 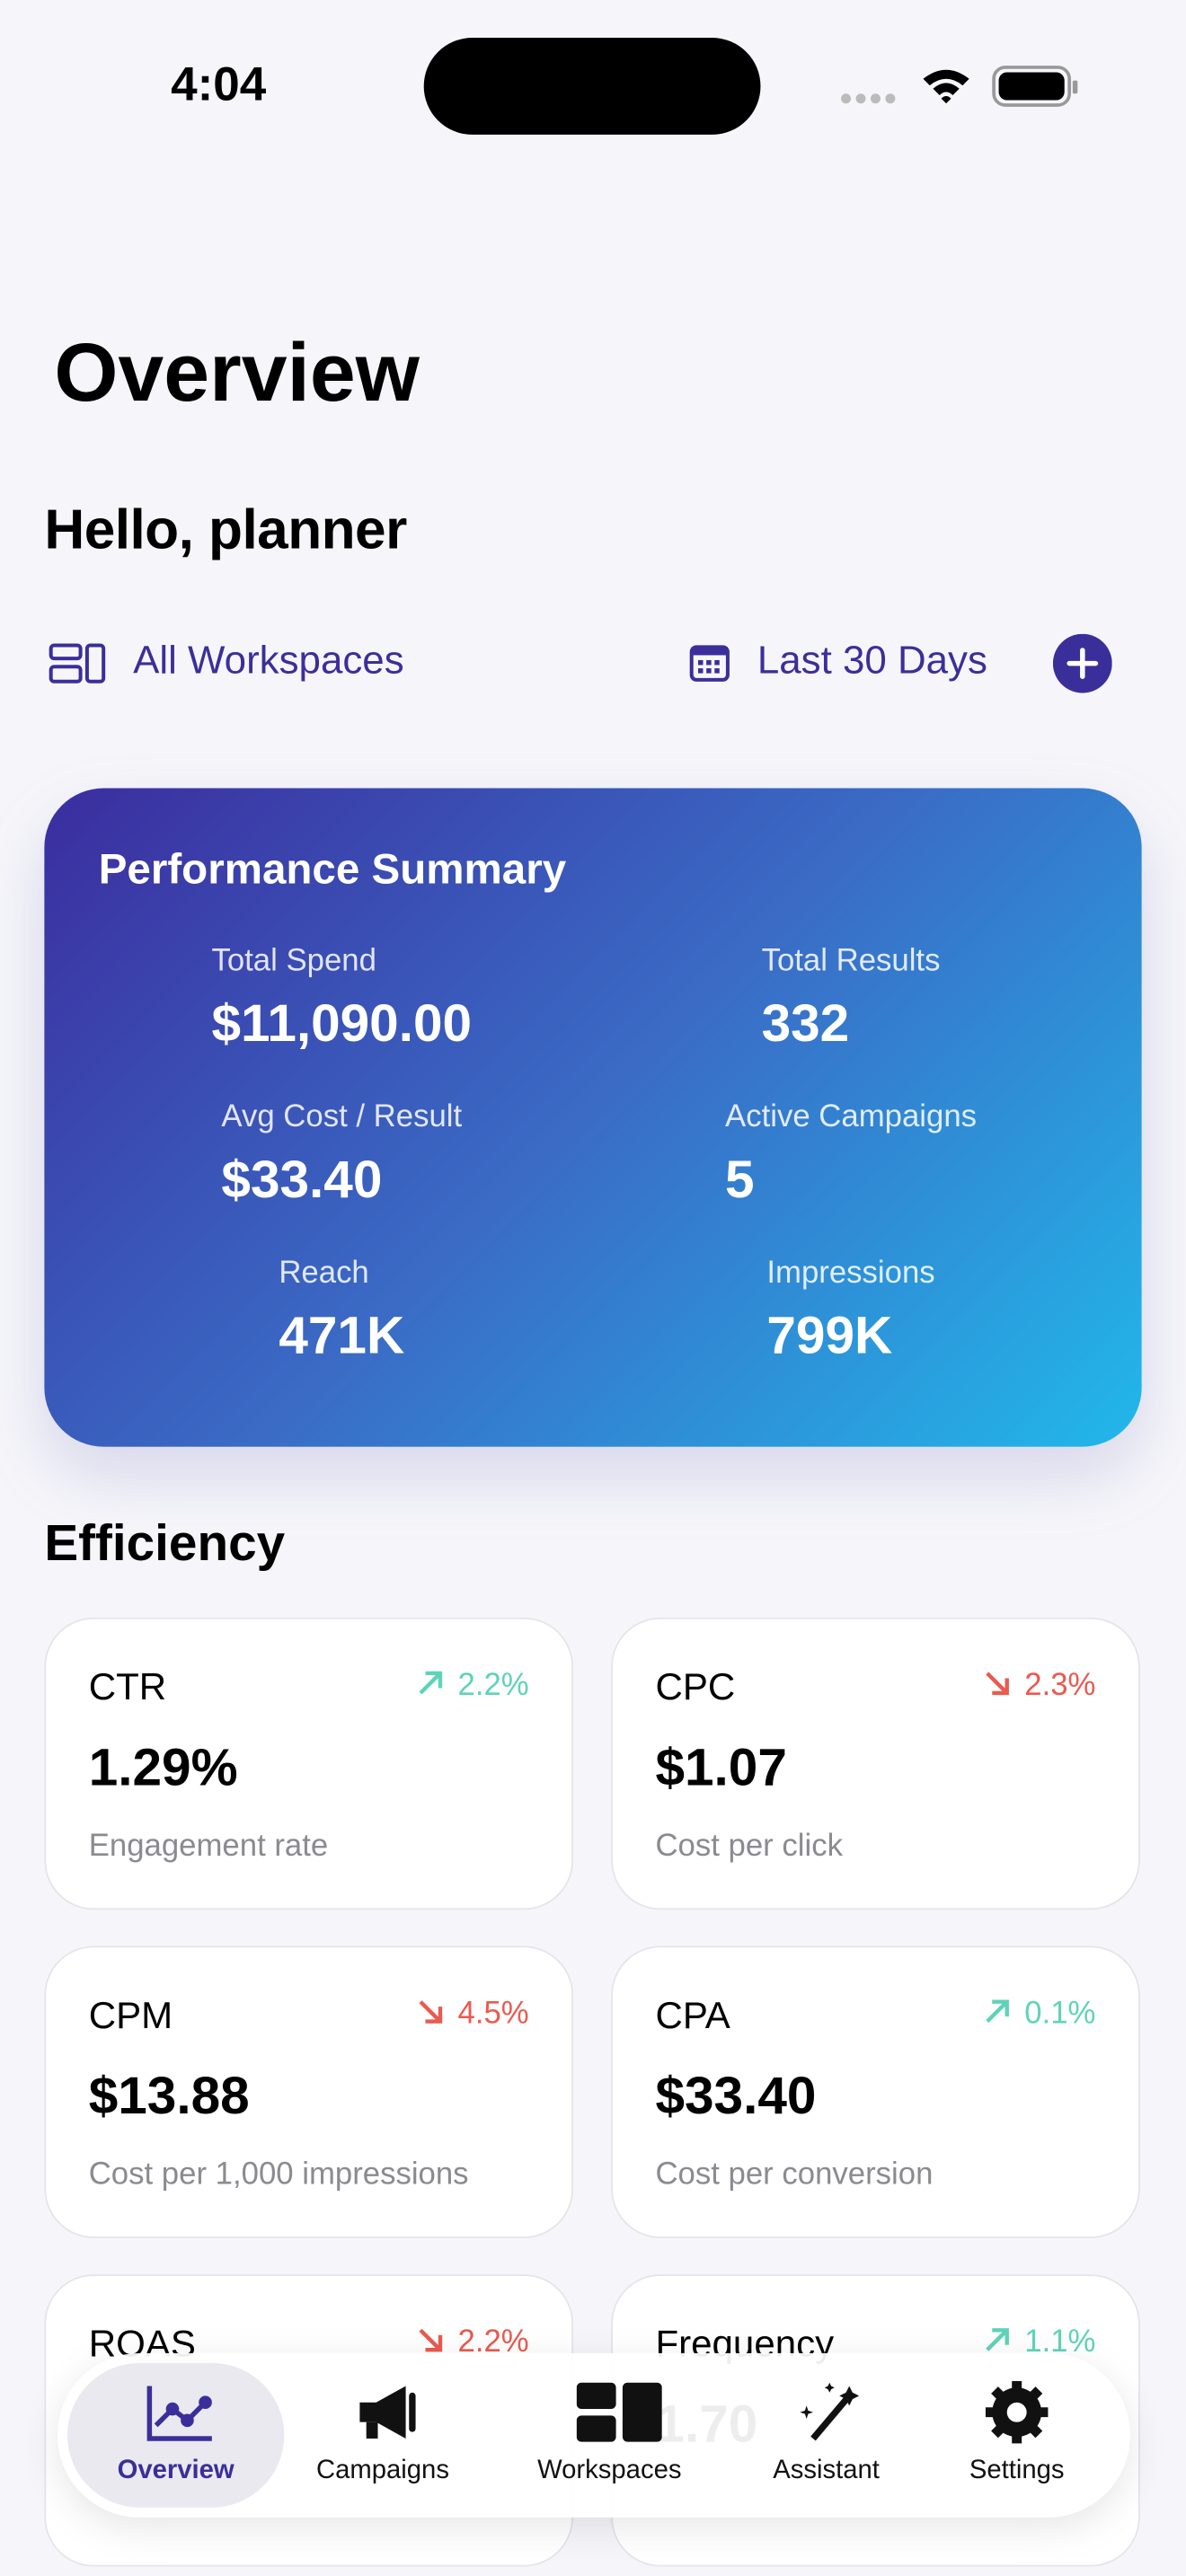 What do you see at coordinates (278, 2174) in the screenshot?
I see `card-description: Cost per 1,000 impressions` at bounding box center [278, 2174].